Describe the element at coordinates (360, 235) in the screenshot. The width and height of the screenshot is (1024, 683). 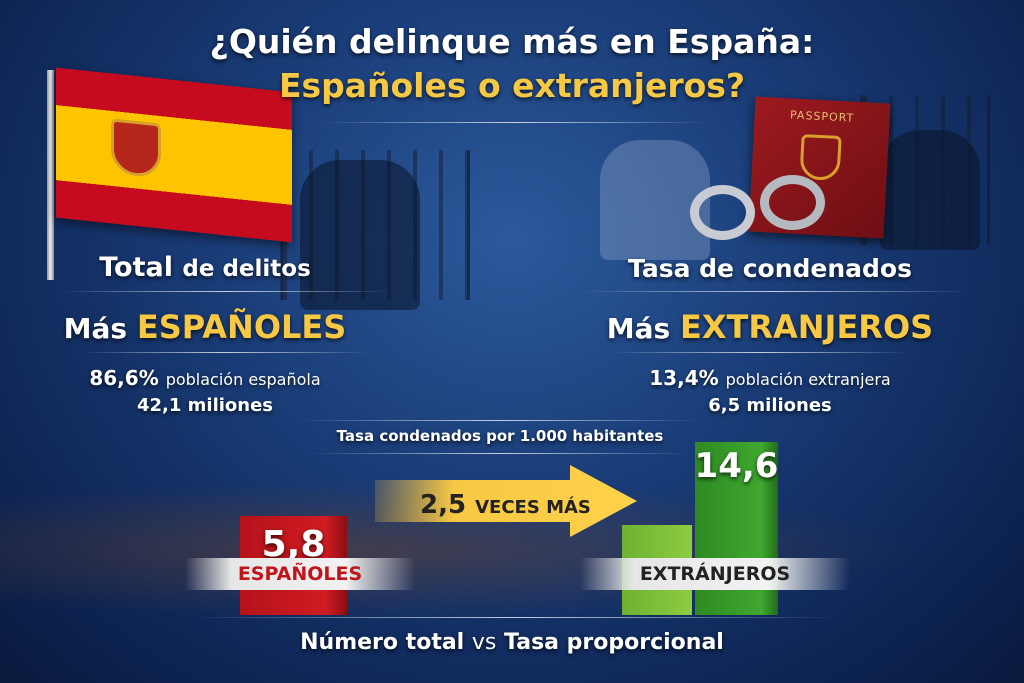
I see `prisoner-silhouette-left` at that location.